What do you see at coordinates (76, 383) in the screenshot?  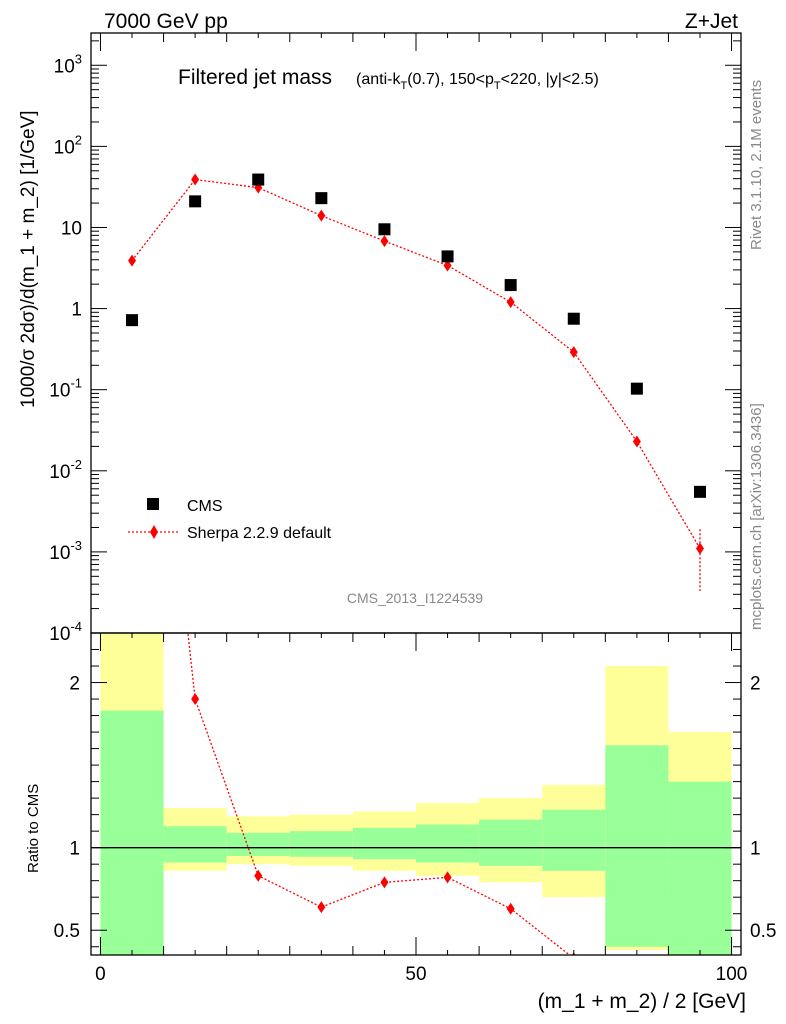 I see `main-y-tick-exp: -1` at bounding box center [76, 383].